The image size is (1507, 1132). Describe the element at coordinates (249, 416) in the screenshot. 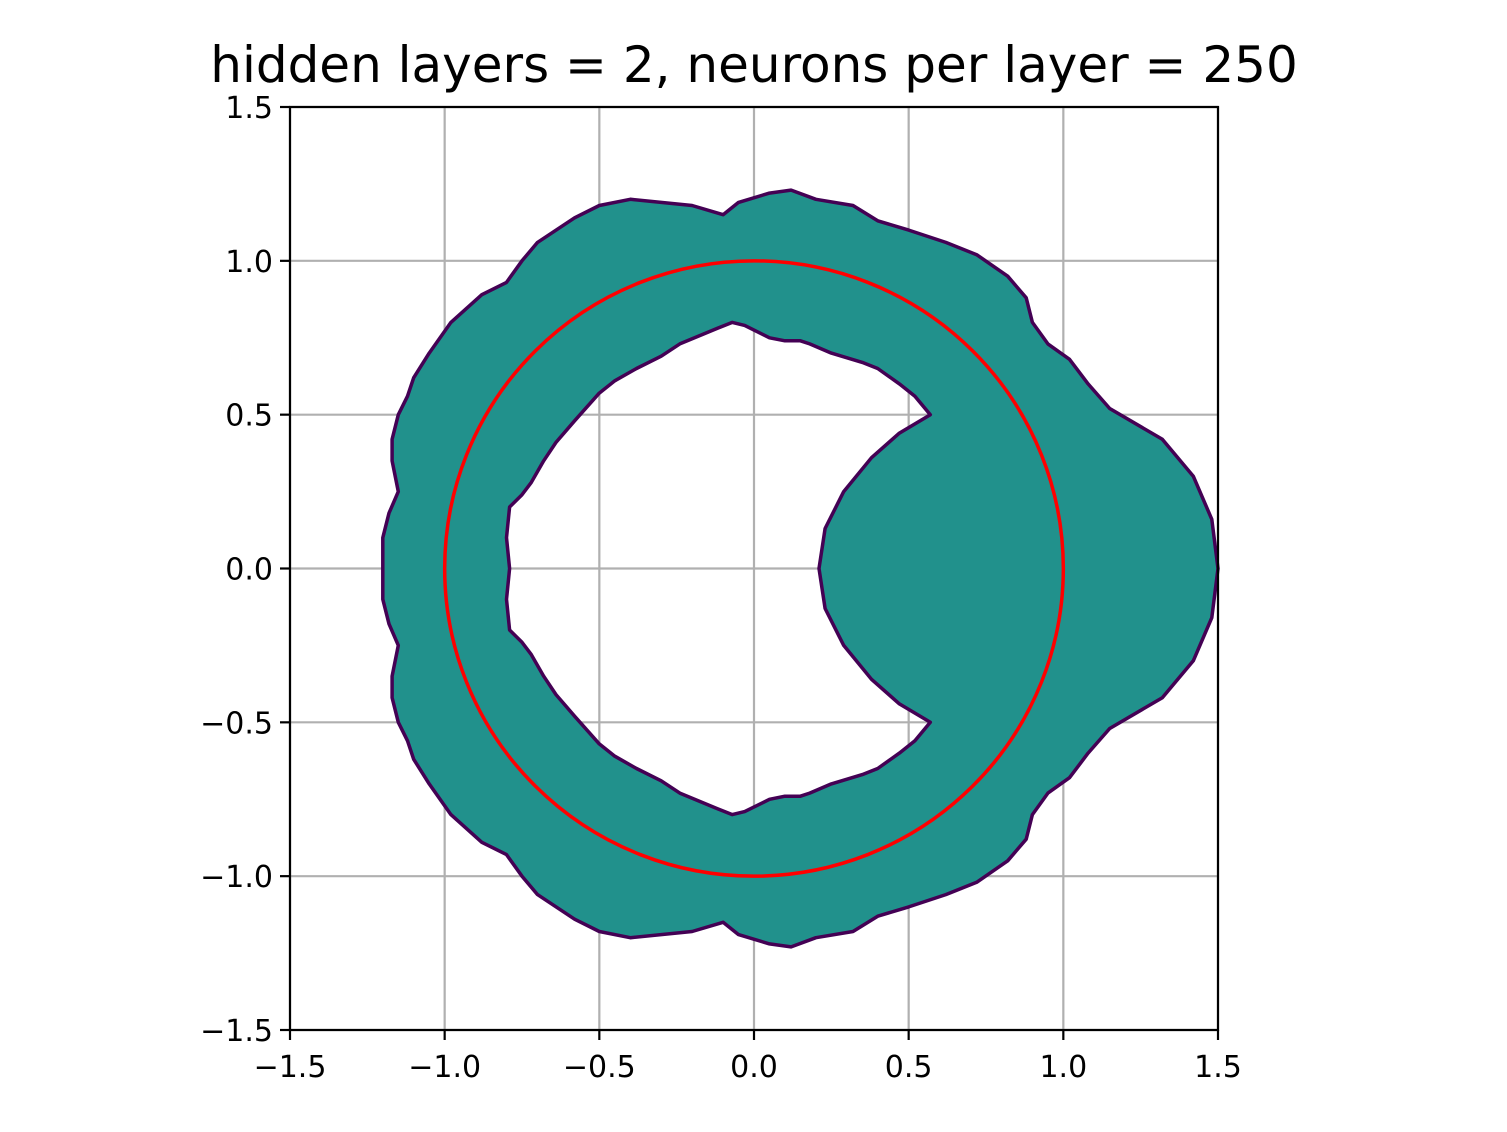

I see `y-tick-label: 0.5` at that location.